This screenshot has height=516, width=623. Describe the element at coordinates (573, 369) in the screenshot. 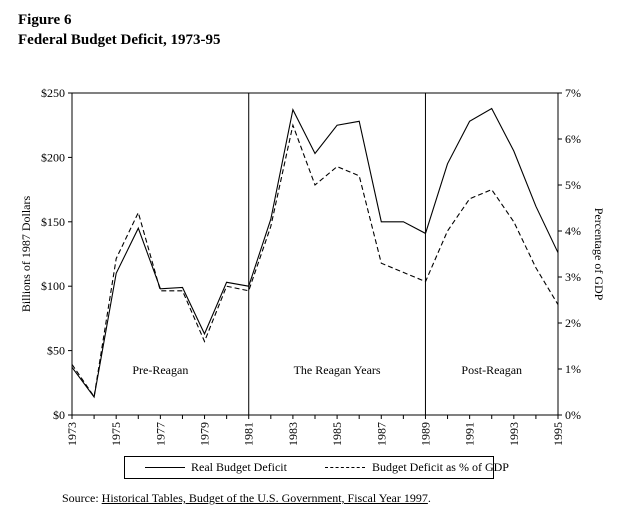

I see `y2-tick-label: 1%` at that location.